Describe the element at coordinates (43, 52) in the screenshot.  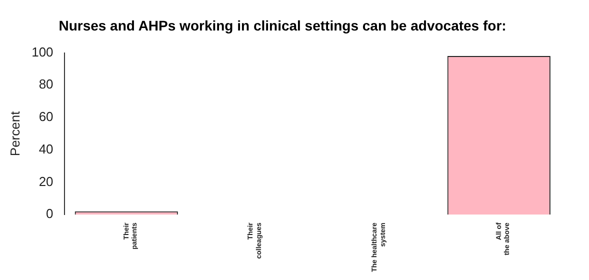
I see `y-tick-label: 100` at that location.